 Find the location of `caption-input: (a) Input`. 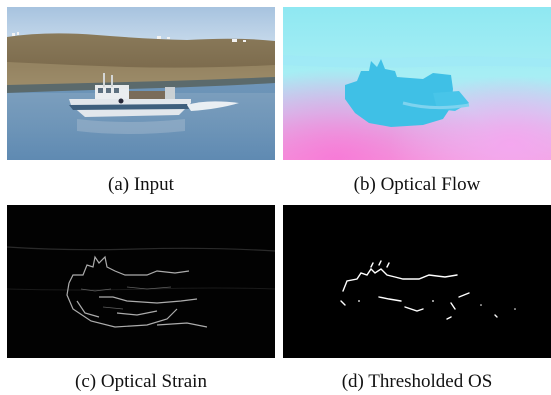

caption-input: (a) Input is located at coordinates (141, 184).